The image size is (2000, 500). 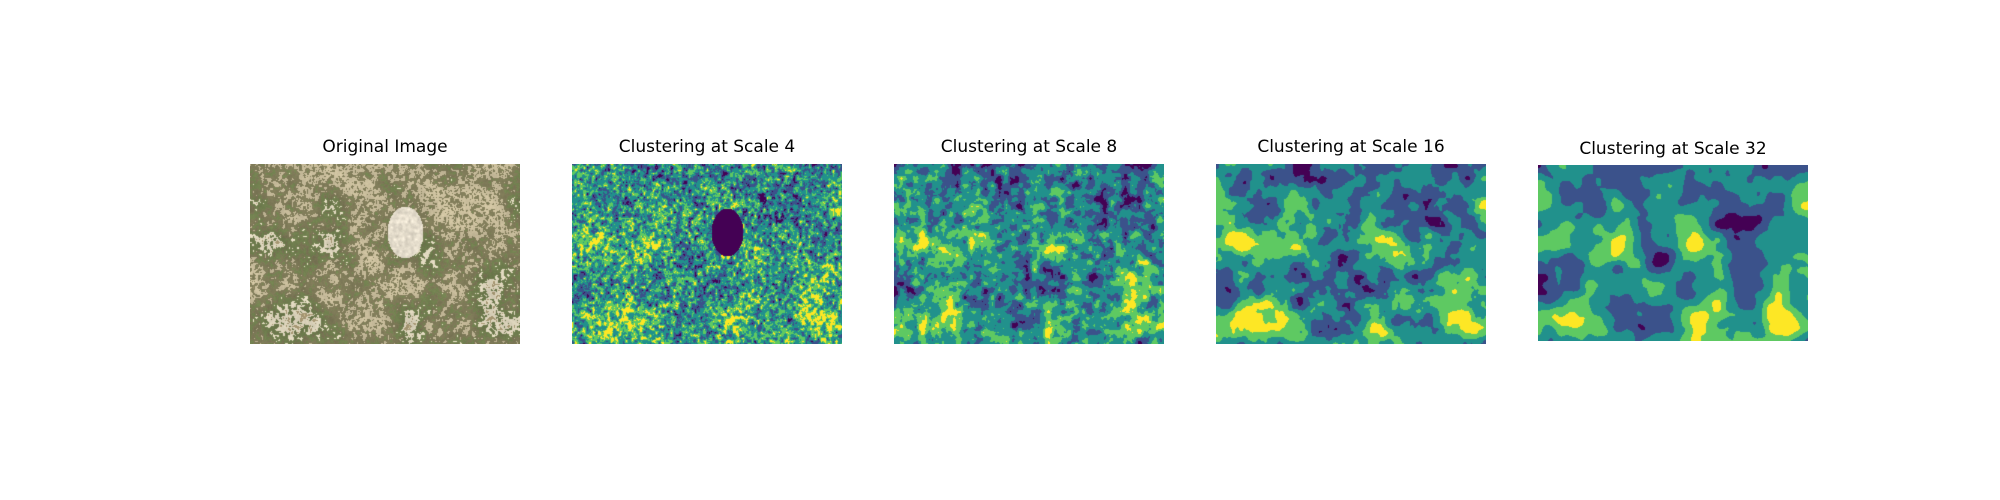 I want to click on scale-4-clustering-panel: Clustering at Scale 4, so click(x=707, y=240).